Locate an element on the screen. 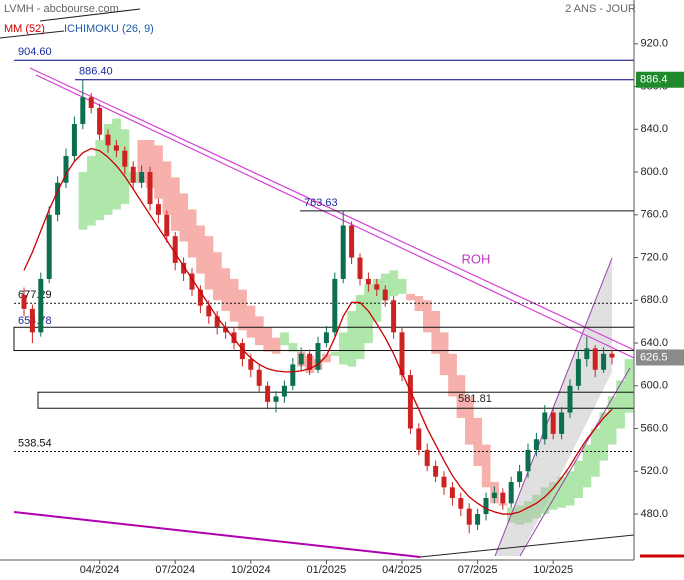 The width and height of the screenshot is (684, 580). y-tick-label: 640.0 is located at coordinates (654, 343).